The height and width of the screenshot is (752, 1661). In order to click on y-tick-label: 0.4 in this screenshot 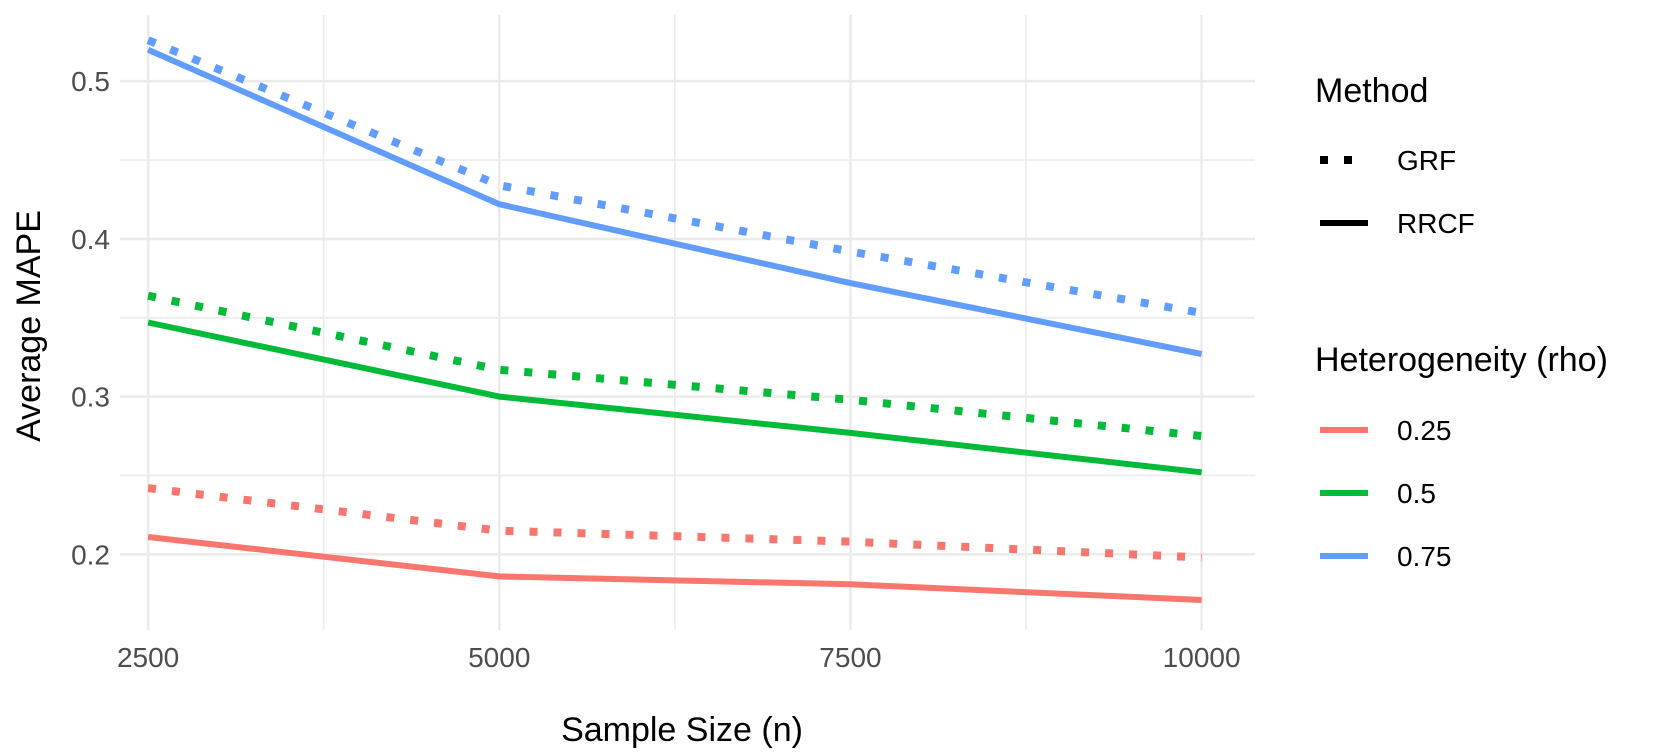, I will do `click(90, 239)`.